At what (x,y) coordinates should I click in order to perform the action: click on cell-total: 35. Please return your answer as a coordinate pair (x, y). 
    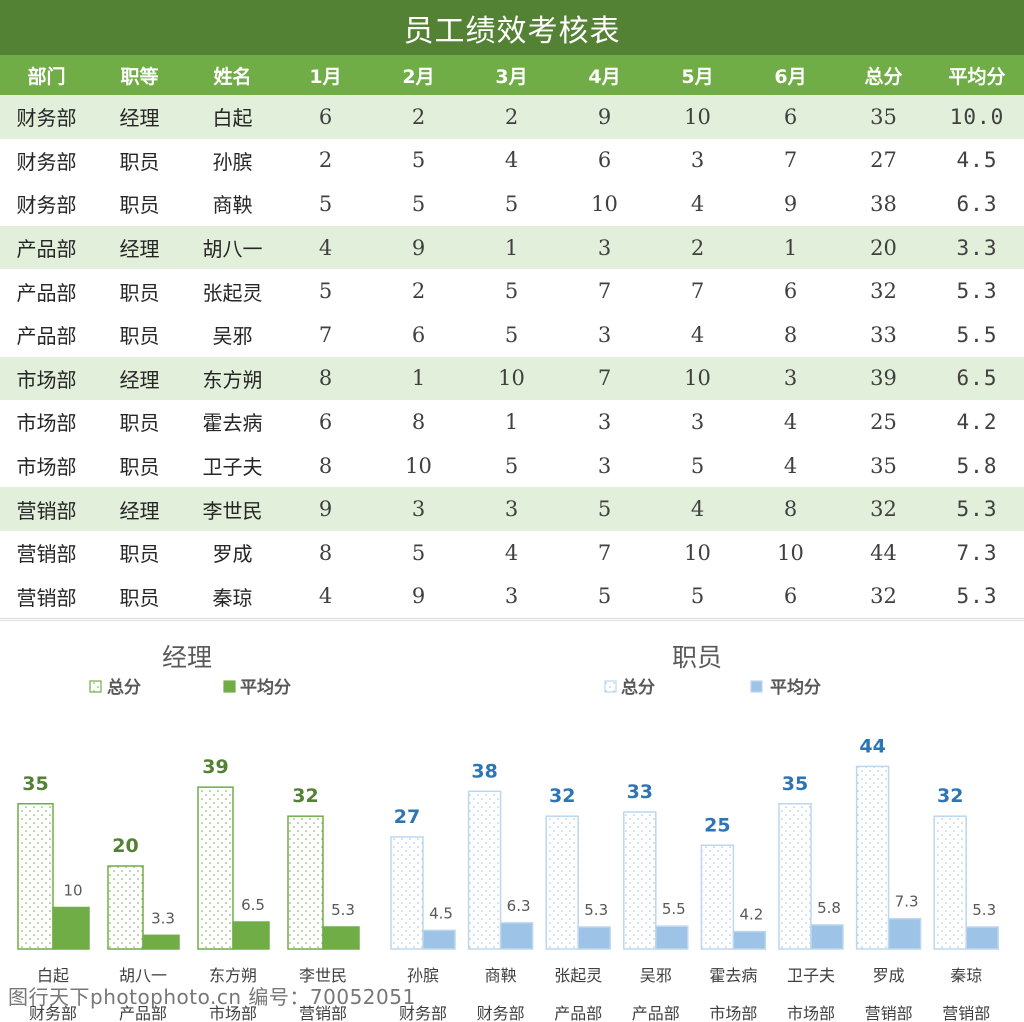
    Looking at the image, I should click on (883, 117).